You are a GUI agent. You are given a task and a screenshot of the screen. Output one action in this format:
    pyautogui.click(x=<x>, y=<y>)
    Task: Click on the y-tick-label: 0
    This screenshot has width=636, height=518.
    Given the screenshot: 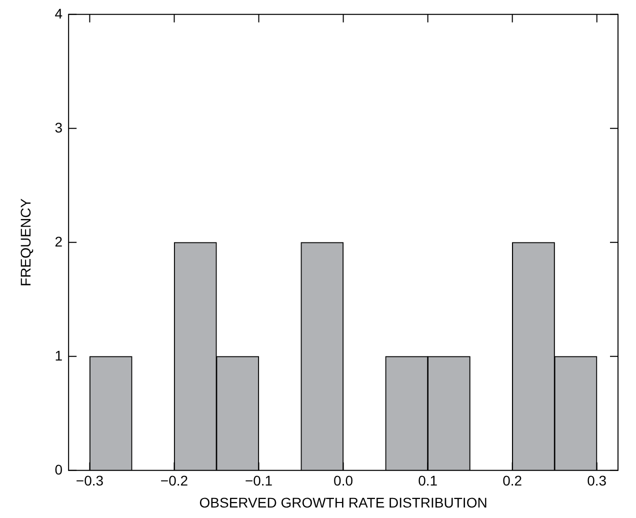 What is the action you would take?
    pyautogui.click(x=58, y=469)
    